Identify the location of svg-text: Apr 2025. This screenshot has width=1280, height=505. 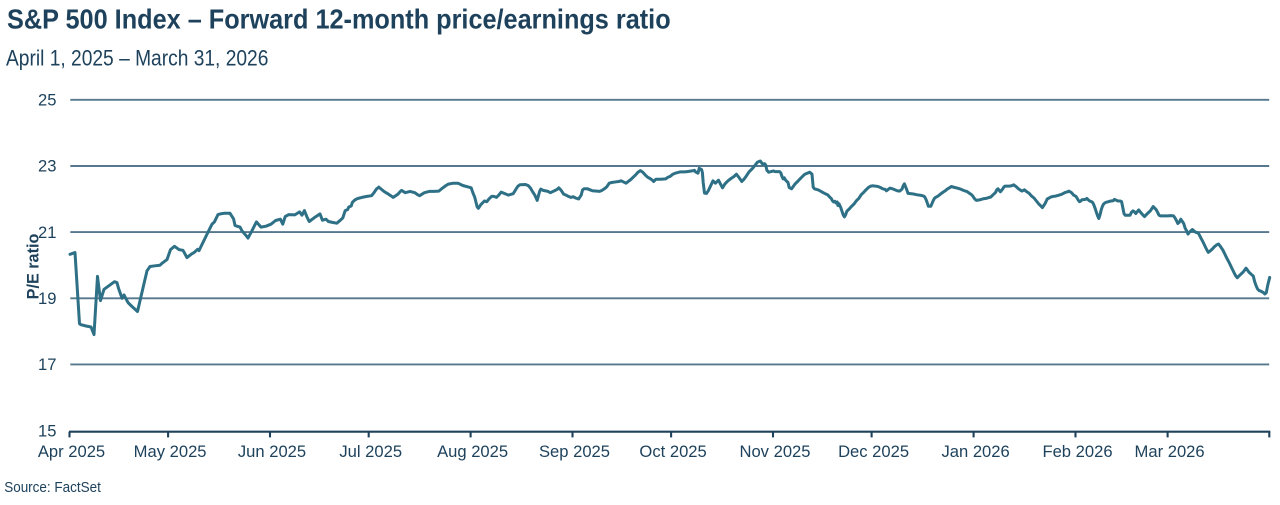
(71, 451).